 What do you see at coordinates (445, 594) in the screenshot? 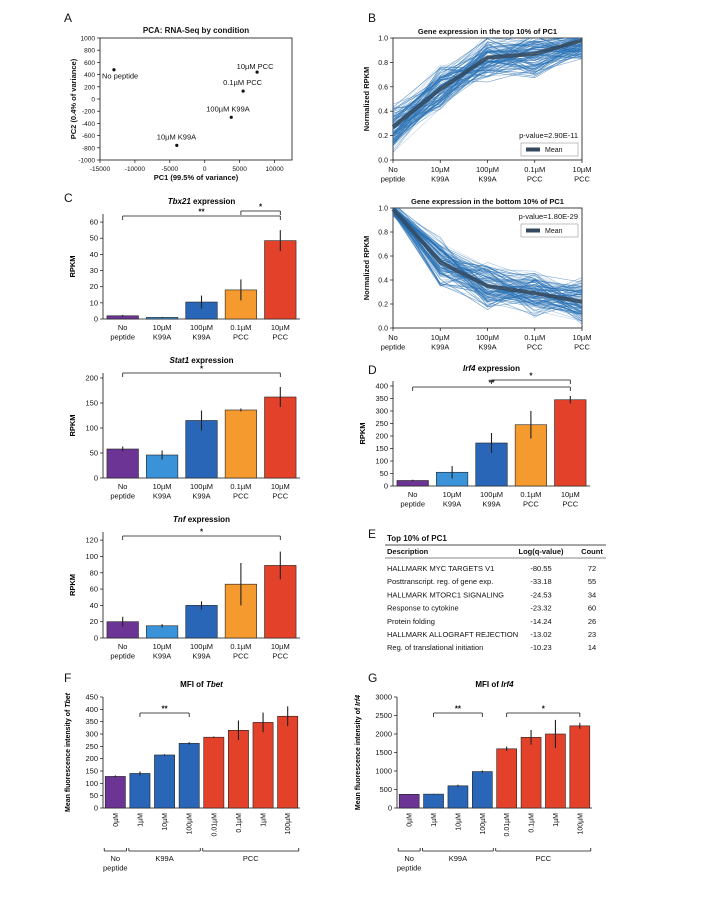
I see `table-cell: HALLMARK MTORC1 SIGNALING` at bounding box center [445, 594].